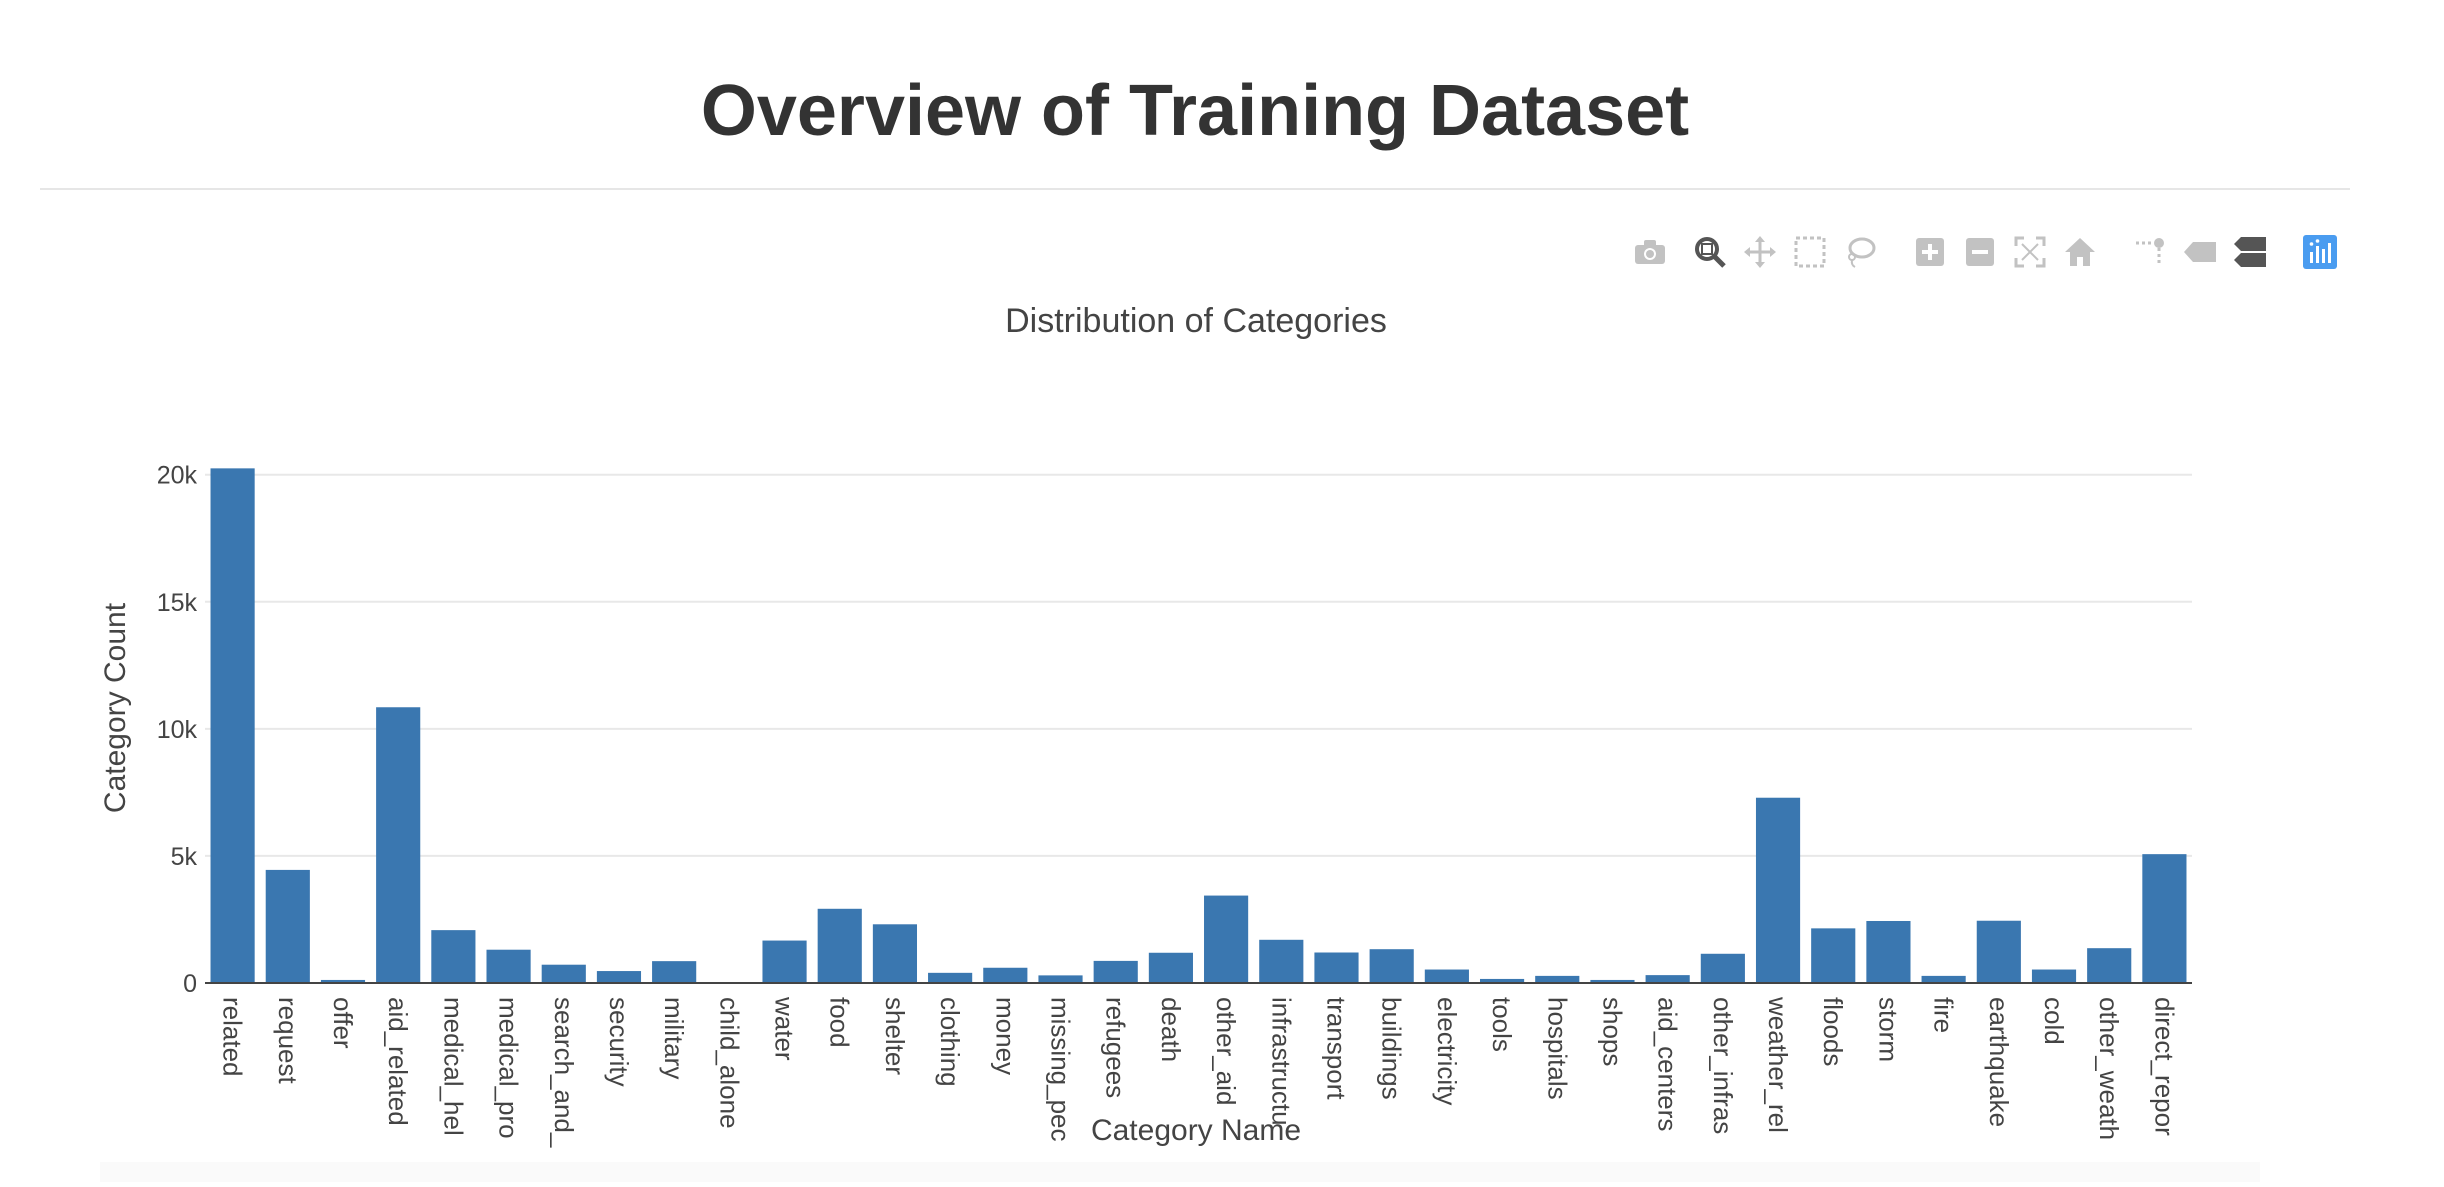 This screenshot has height=1187, width=2444. Describe the element at coordinates (839, 945) in the screenshot. I see `bar-food` at that location.